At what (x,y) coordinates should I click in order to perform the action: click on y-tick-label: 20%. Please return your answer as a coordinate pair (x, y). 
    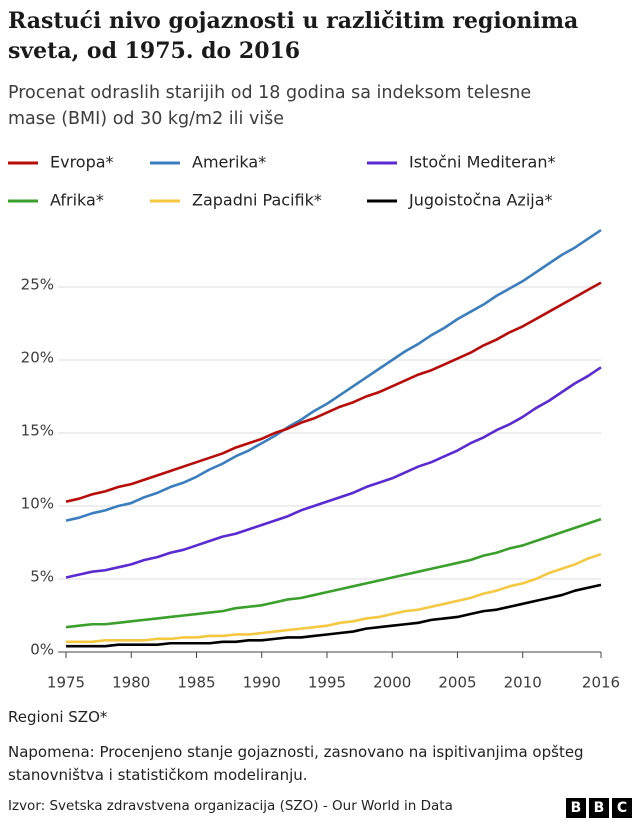
    Looking at the image, I should click on (37, 358).